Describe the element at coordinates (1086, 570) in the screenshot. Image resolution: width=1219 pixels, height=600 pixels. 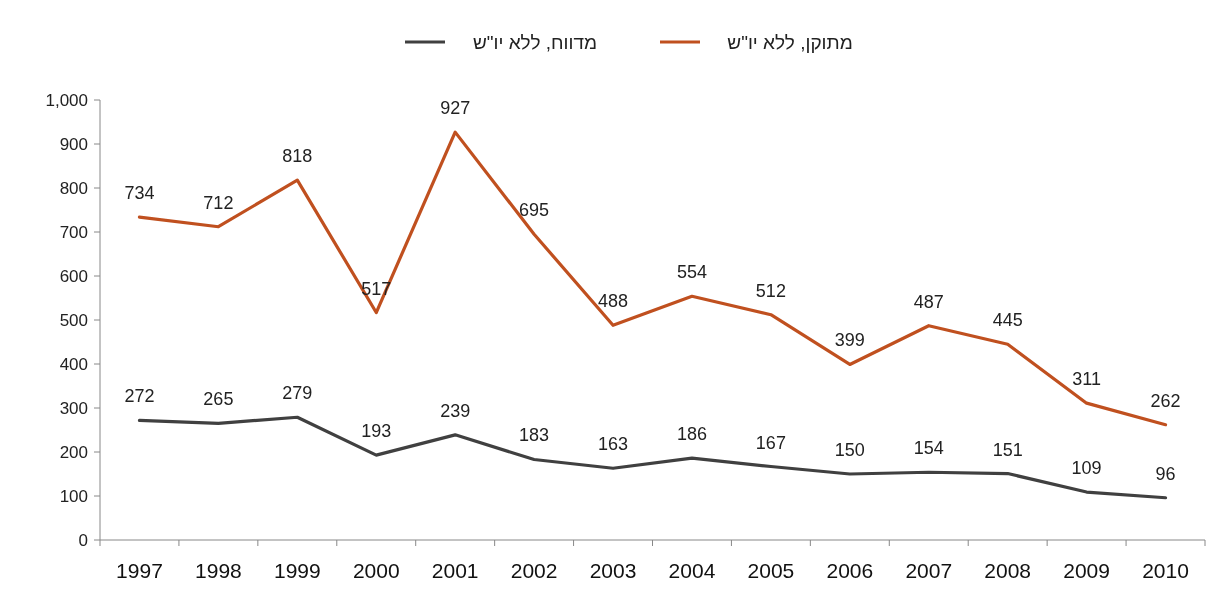
I see `x-tick-label: 2009` at that location.